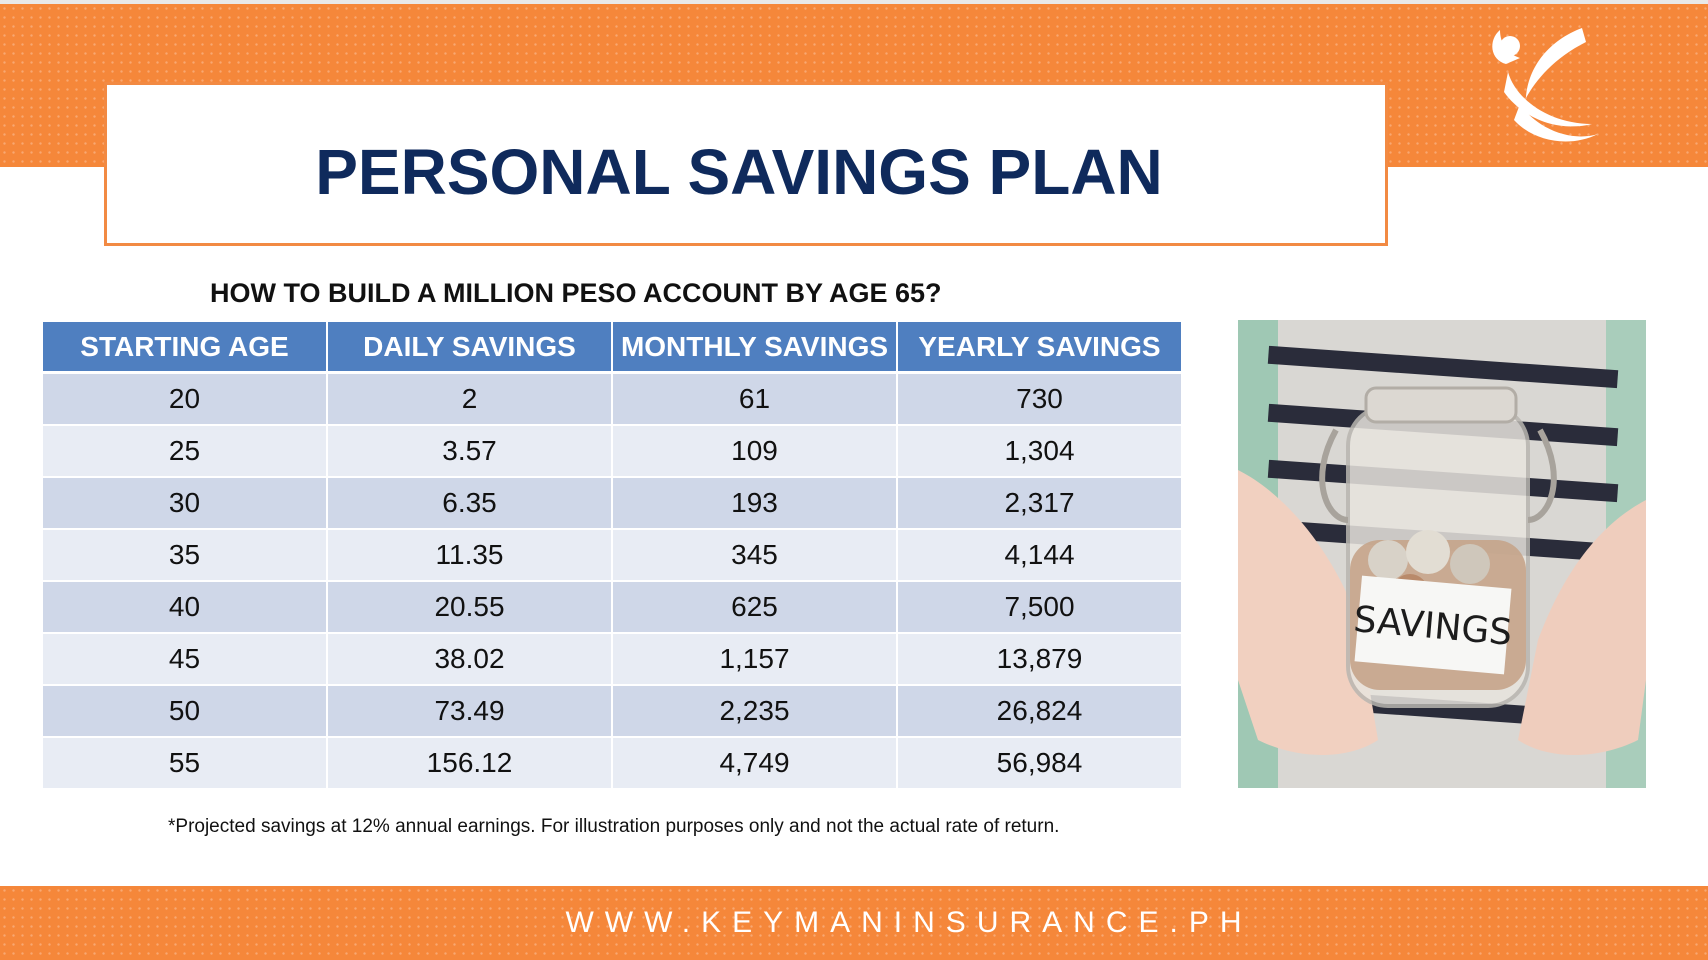 The height and width of the screenshot is (960, 1708). What do you see at coordinates (470, 556) in the screenshot?
I see `cell-daily-savings: 11.35` at bounding box center [470, 556].